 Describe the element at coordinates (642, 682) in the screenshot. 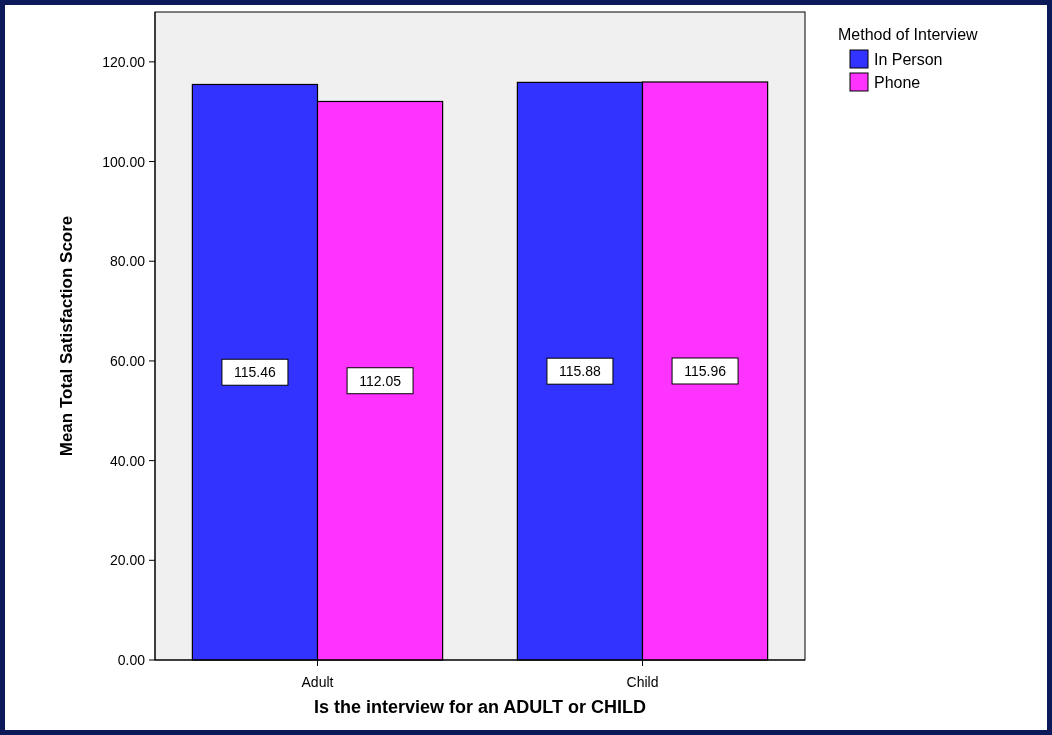

I see `x-tick-label: Child` at that location.